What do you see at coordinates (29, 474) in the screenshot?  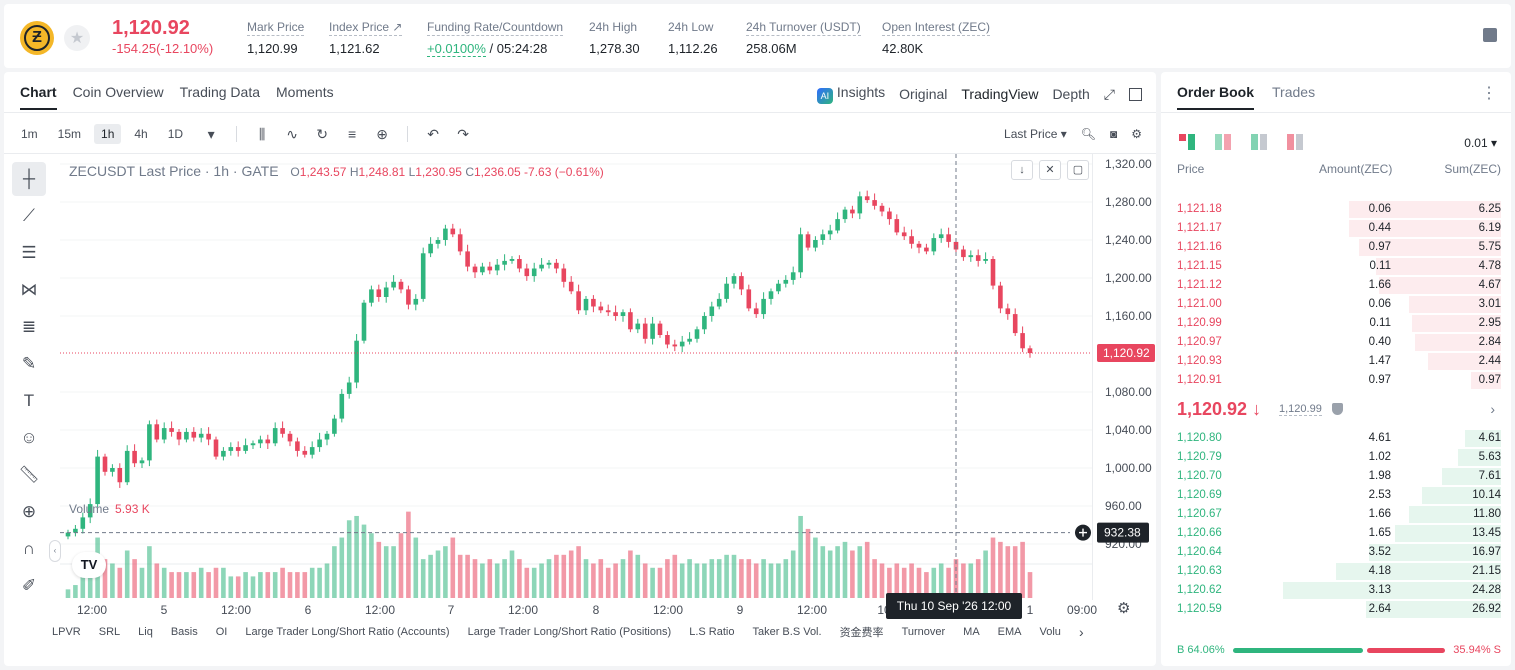 I see `ruler-icon: 📏︎` at bounding box center [29, 474].